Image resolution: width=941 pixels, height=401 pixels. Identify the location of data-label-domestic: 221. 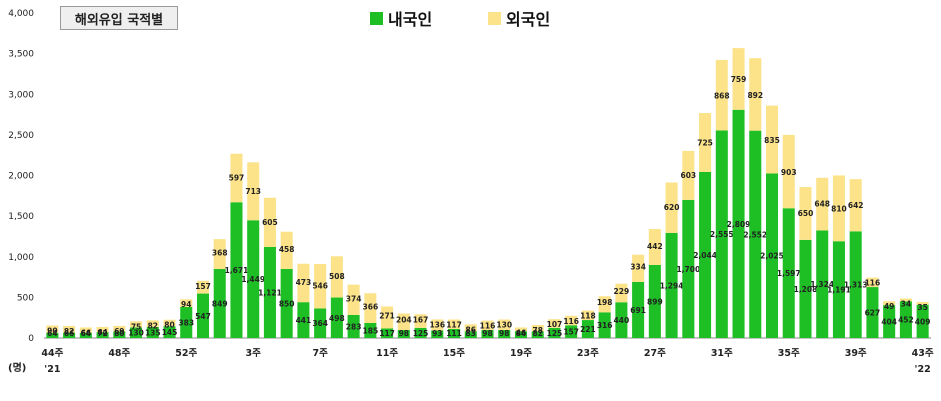
(588, 329).